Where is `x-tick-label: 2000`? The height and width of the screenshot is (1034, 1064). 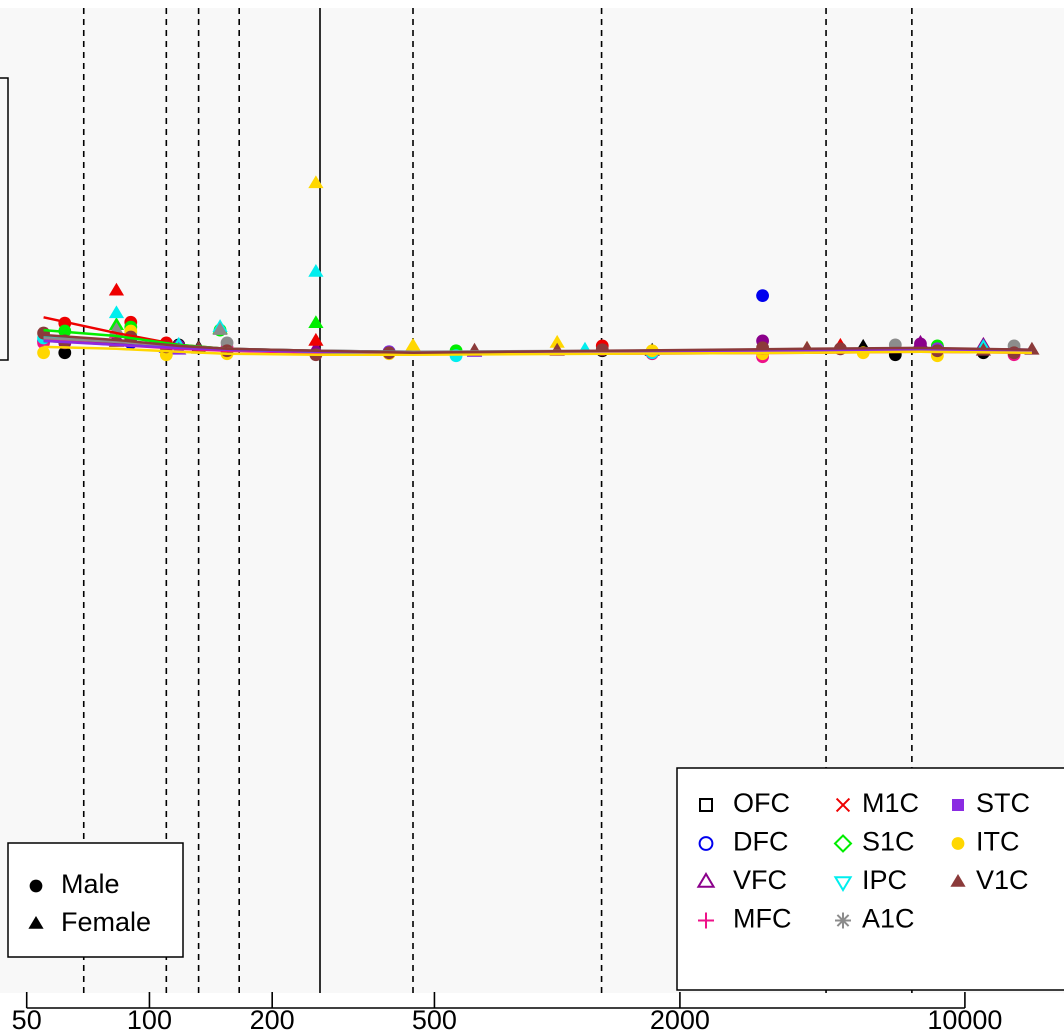
x-tick-label: 2000 is located at coordinates (680, 1019).